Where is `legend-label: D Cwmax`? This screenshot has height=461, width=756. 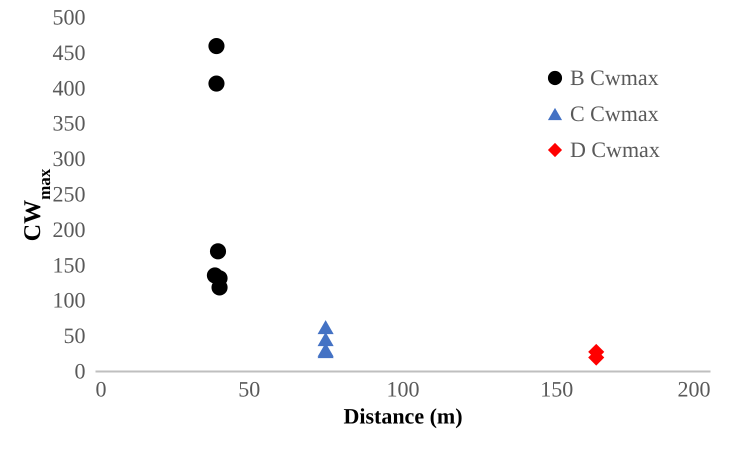
legend-label: D Cwmax is located at coordinates (615, 149).